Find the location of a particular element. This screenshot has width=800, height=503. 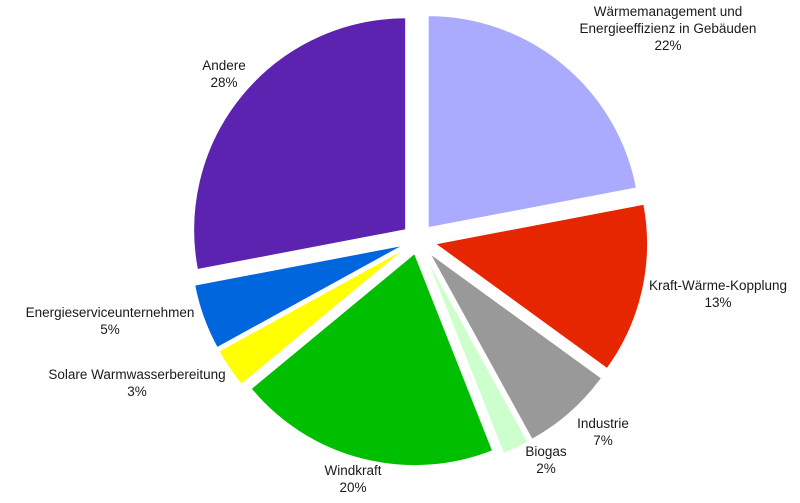

slice-label: Energieserviceunternehmen 5% is located at coordinates (110, 321).